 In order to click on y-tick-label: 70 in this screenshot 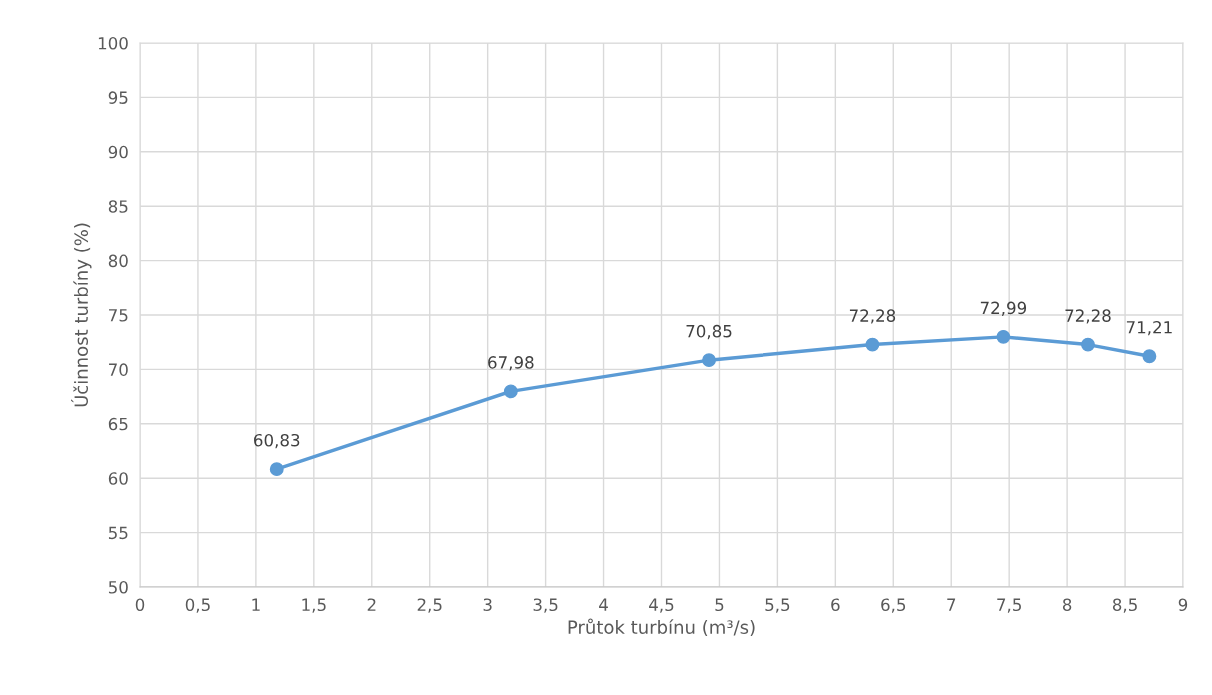, I will do `click(118, 369)`.